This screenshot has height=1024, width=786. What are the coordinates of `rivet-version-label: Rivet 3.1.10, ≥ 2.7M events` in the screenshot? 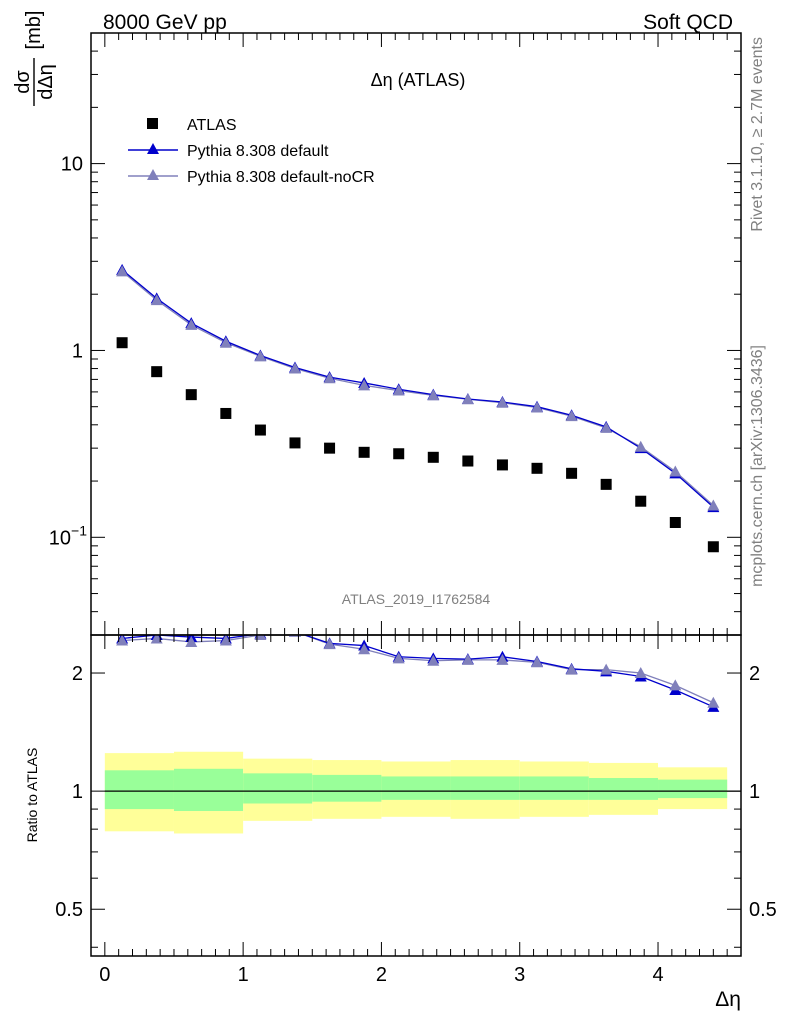 It's located at (757, 134).